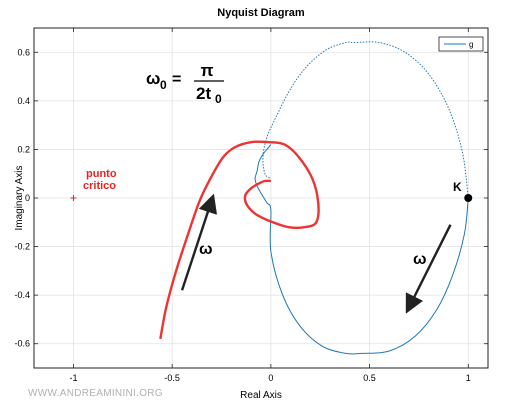  I want to click on formula: ω 0 = π 2t 0, so click(185, 83).